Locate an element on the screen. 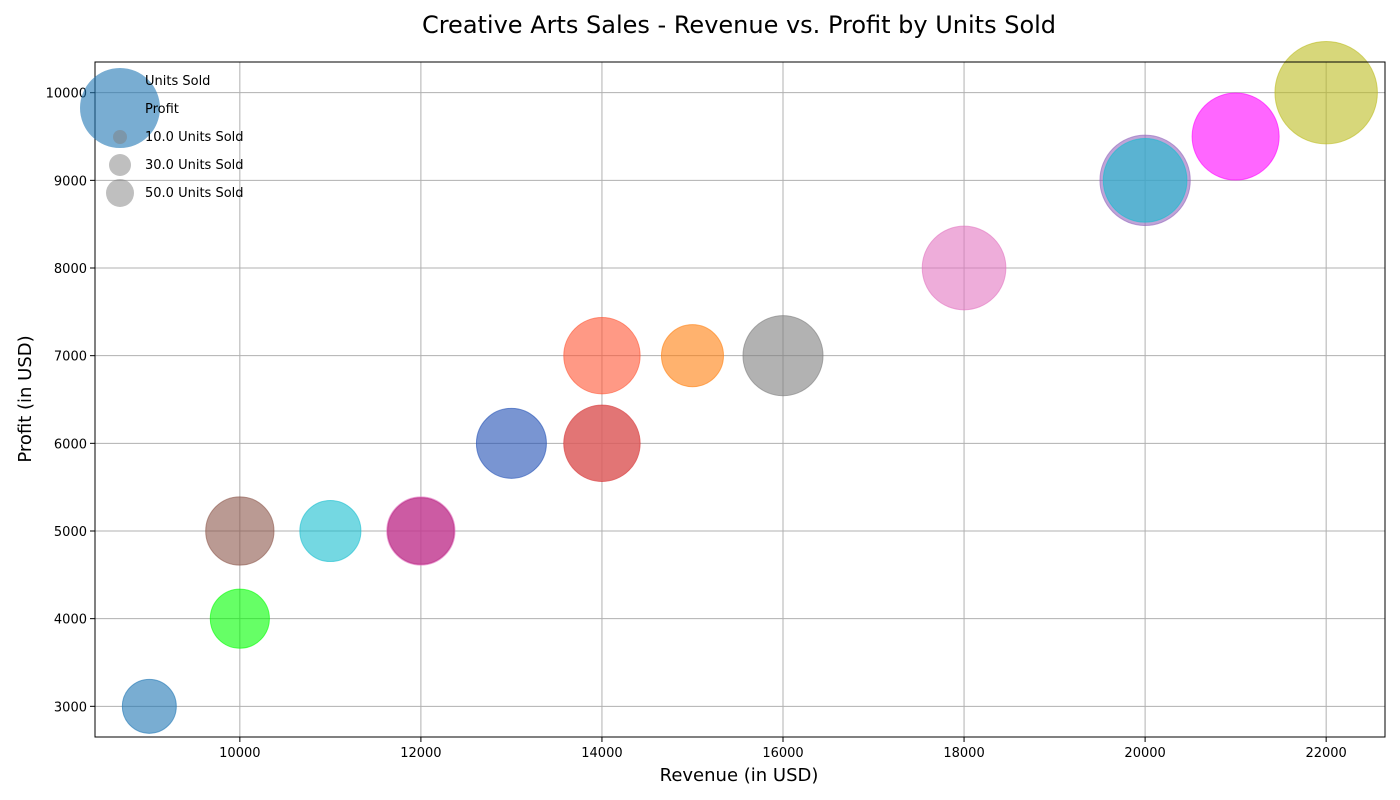  x-tick-label: 10000 is located at coordinates (239, 753).